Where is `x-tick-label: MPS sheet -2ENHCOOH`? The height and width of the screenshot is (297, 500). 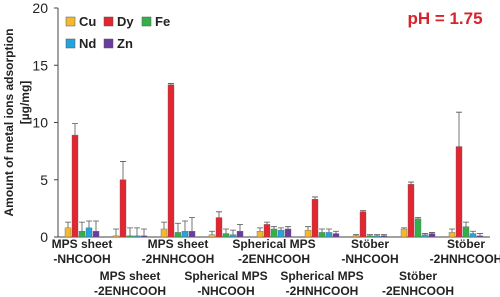
x-tick-label: MPS sheet -2ENHCOOH is located at coordinates (130, 283).